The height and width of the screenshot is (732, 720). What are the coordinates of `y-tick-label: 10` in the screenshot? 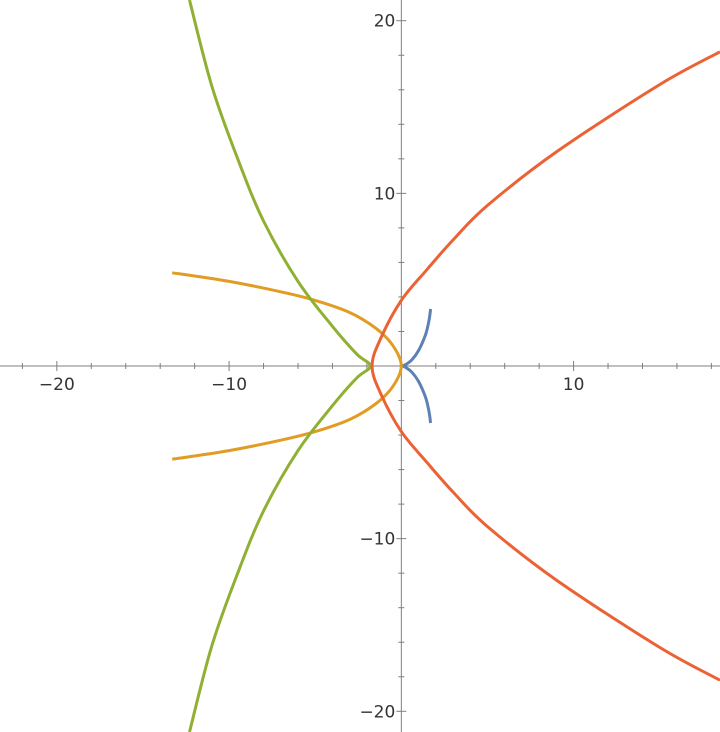 It's located at (385, 194).